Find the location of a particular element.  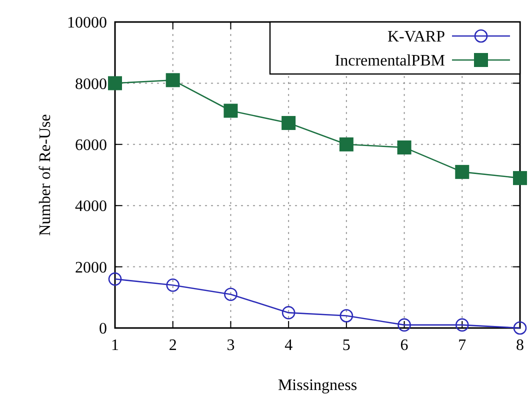

y-axis-title: Number of Re-Use is located at coordinates (45, 175).